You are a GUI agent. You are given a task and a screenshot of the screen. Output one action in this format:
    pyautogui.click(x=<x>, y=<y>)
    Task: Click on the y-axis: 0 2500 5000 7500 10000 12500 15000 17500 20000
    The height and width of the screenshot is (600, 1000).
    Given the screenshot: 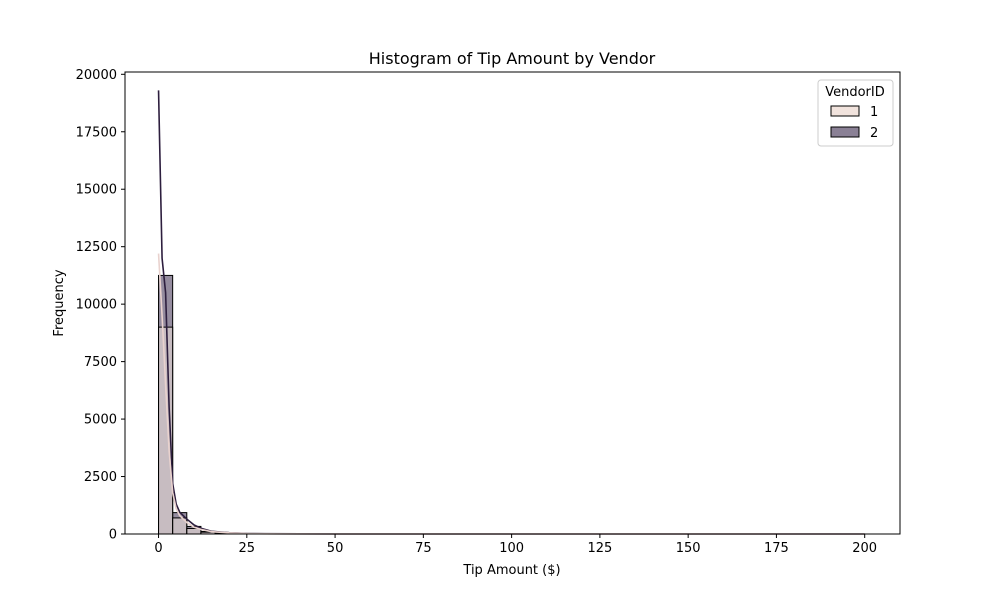 What is the action you would take?
    pyautogui.click(x=100, y=305)
    